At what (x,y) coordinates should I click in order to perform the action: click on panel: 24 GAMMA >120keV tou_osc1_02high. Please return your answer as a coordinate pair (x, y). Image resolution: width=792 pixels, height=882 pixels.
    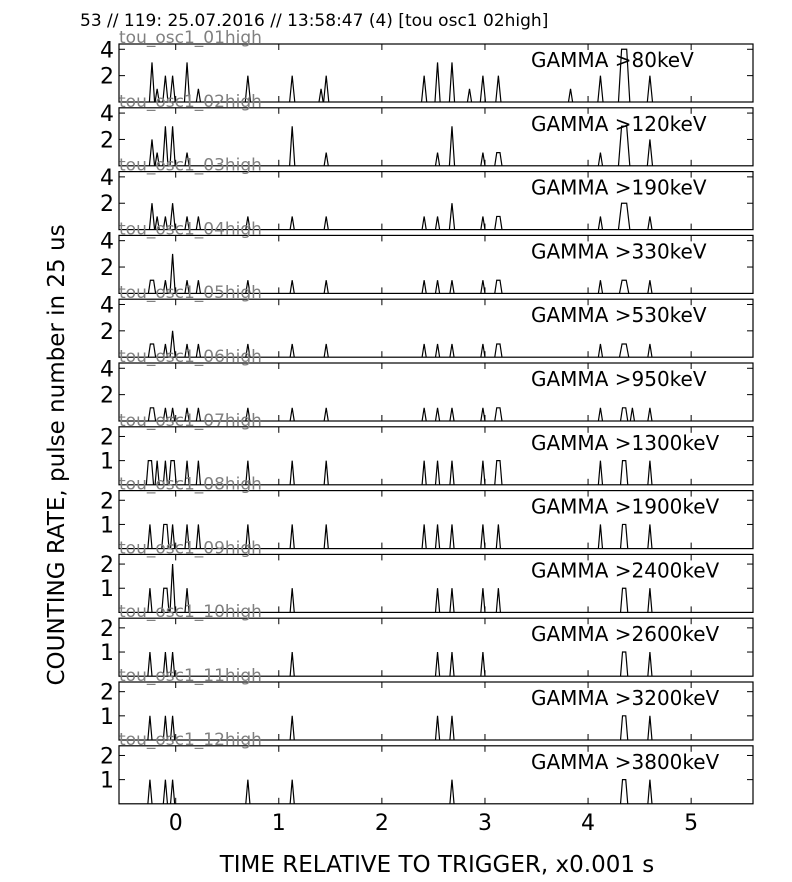
    Looking at the image, I should click on (427, 129).